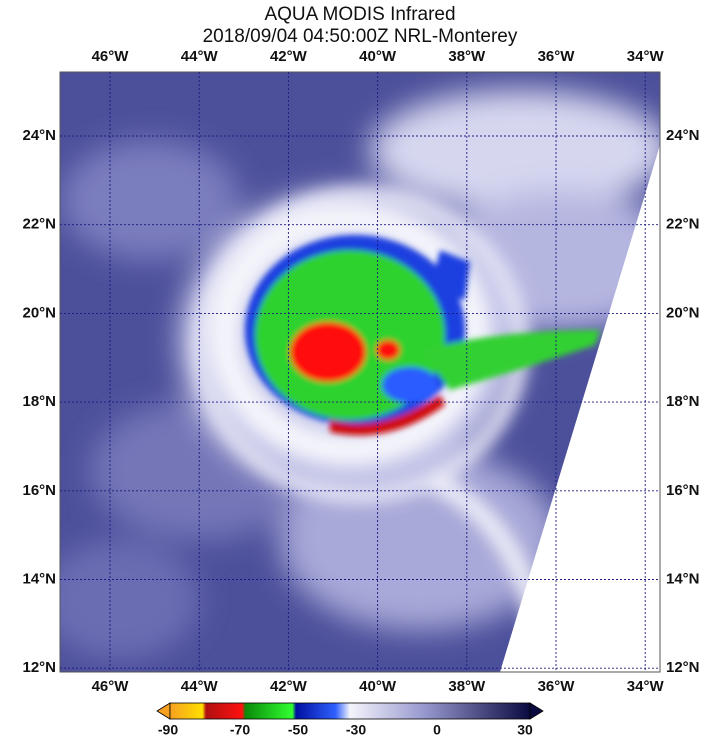 The image size is (720, 745). Describe the element at coordinates (360, 36) in the screenshot. I see `subtitle: 2018/09/04 04:50:00Z NRL-Monterey` at that location.